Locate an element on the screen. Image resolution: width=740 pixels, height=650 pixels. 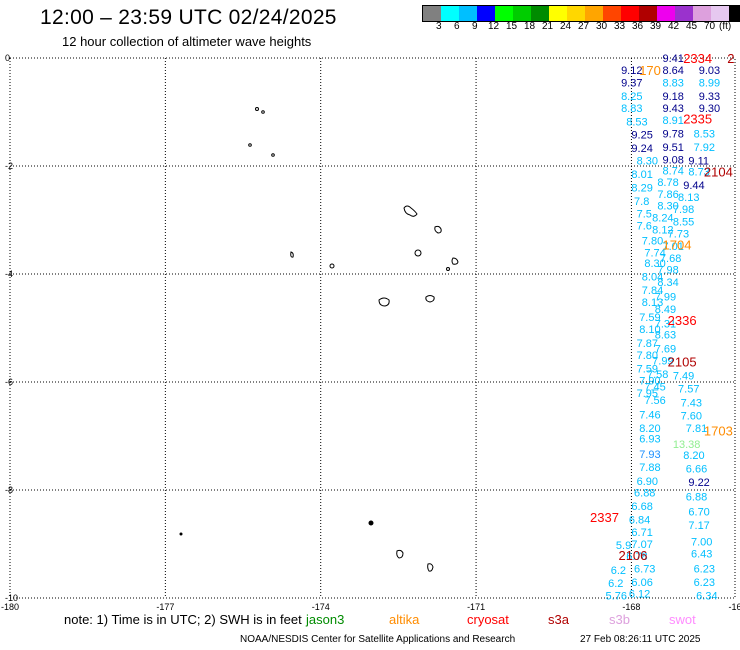
wave-height-label: 8.73 is located at coordinates (698, 172).